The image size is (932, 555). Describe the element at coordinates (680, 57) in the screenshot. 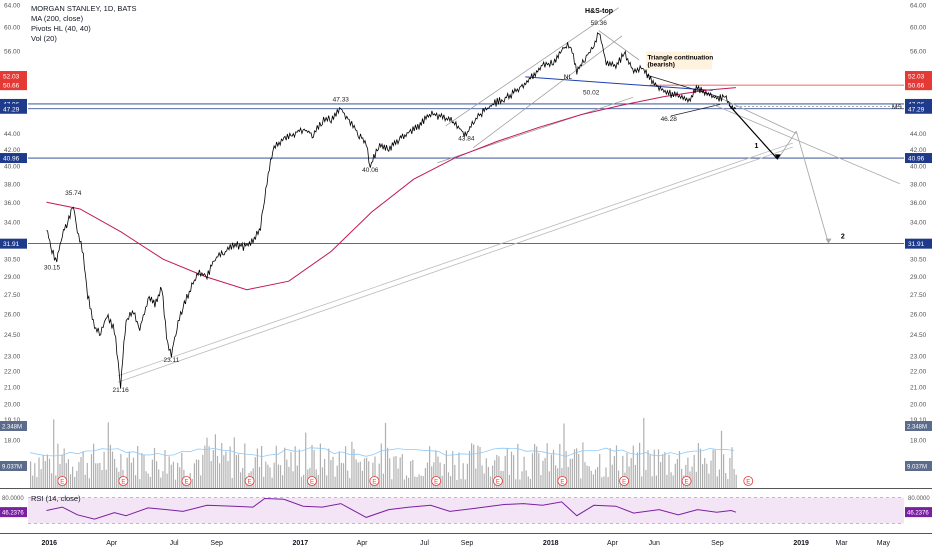

I see `triangle-label-line1: Triangle continuation` at that location.